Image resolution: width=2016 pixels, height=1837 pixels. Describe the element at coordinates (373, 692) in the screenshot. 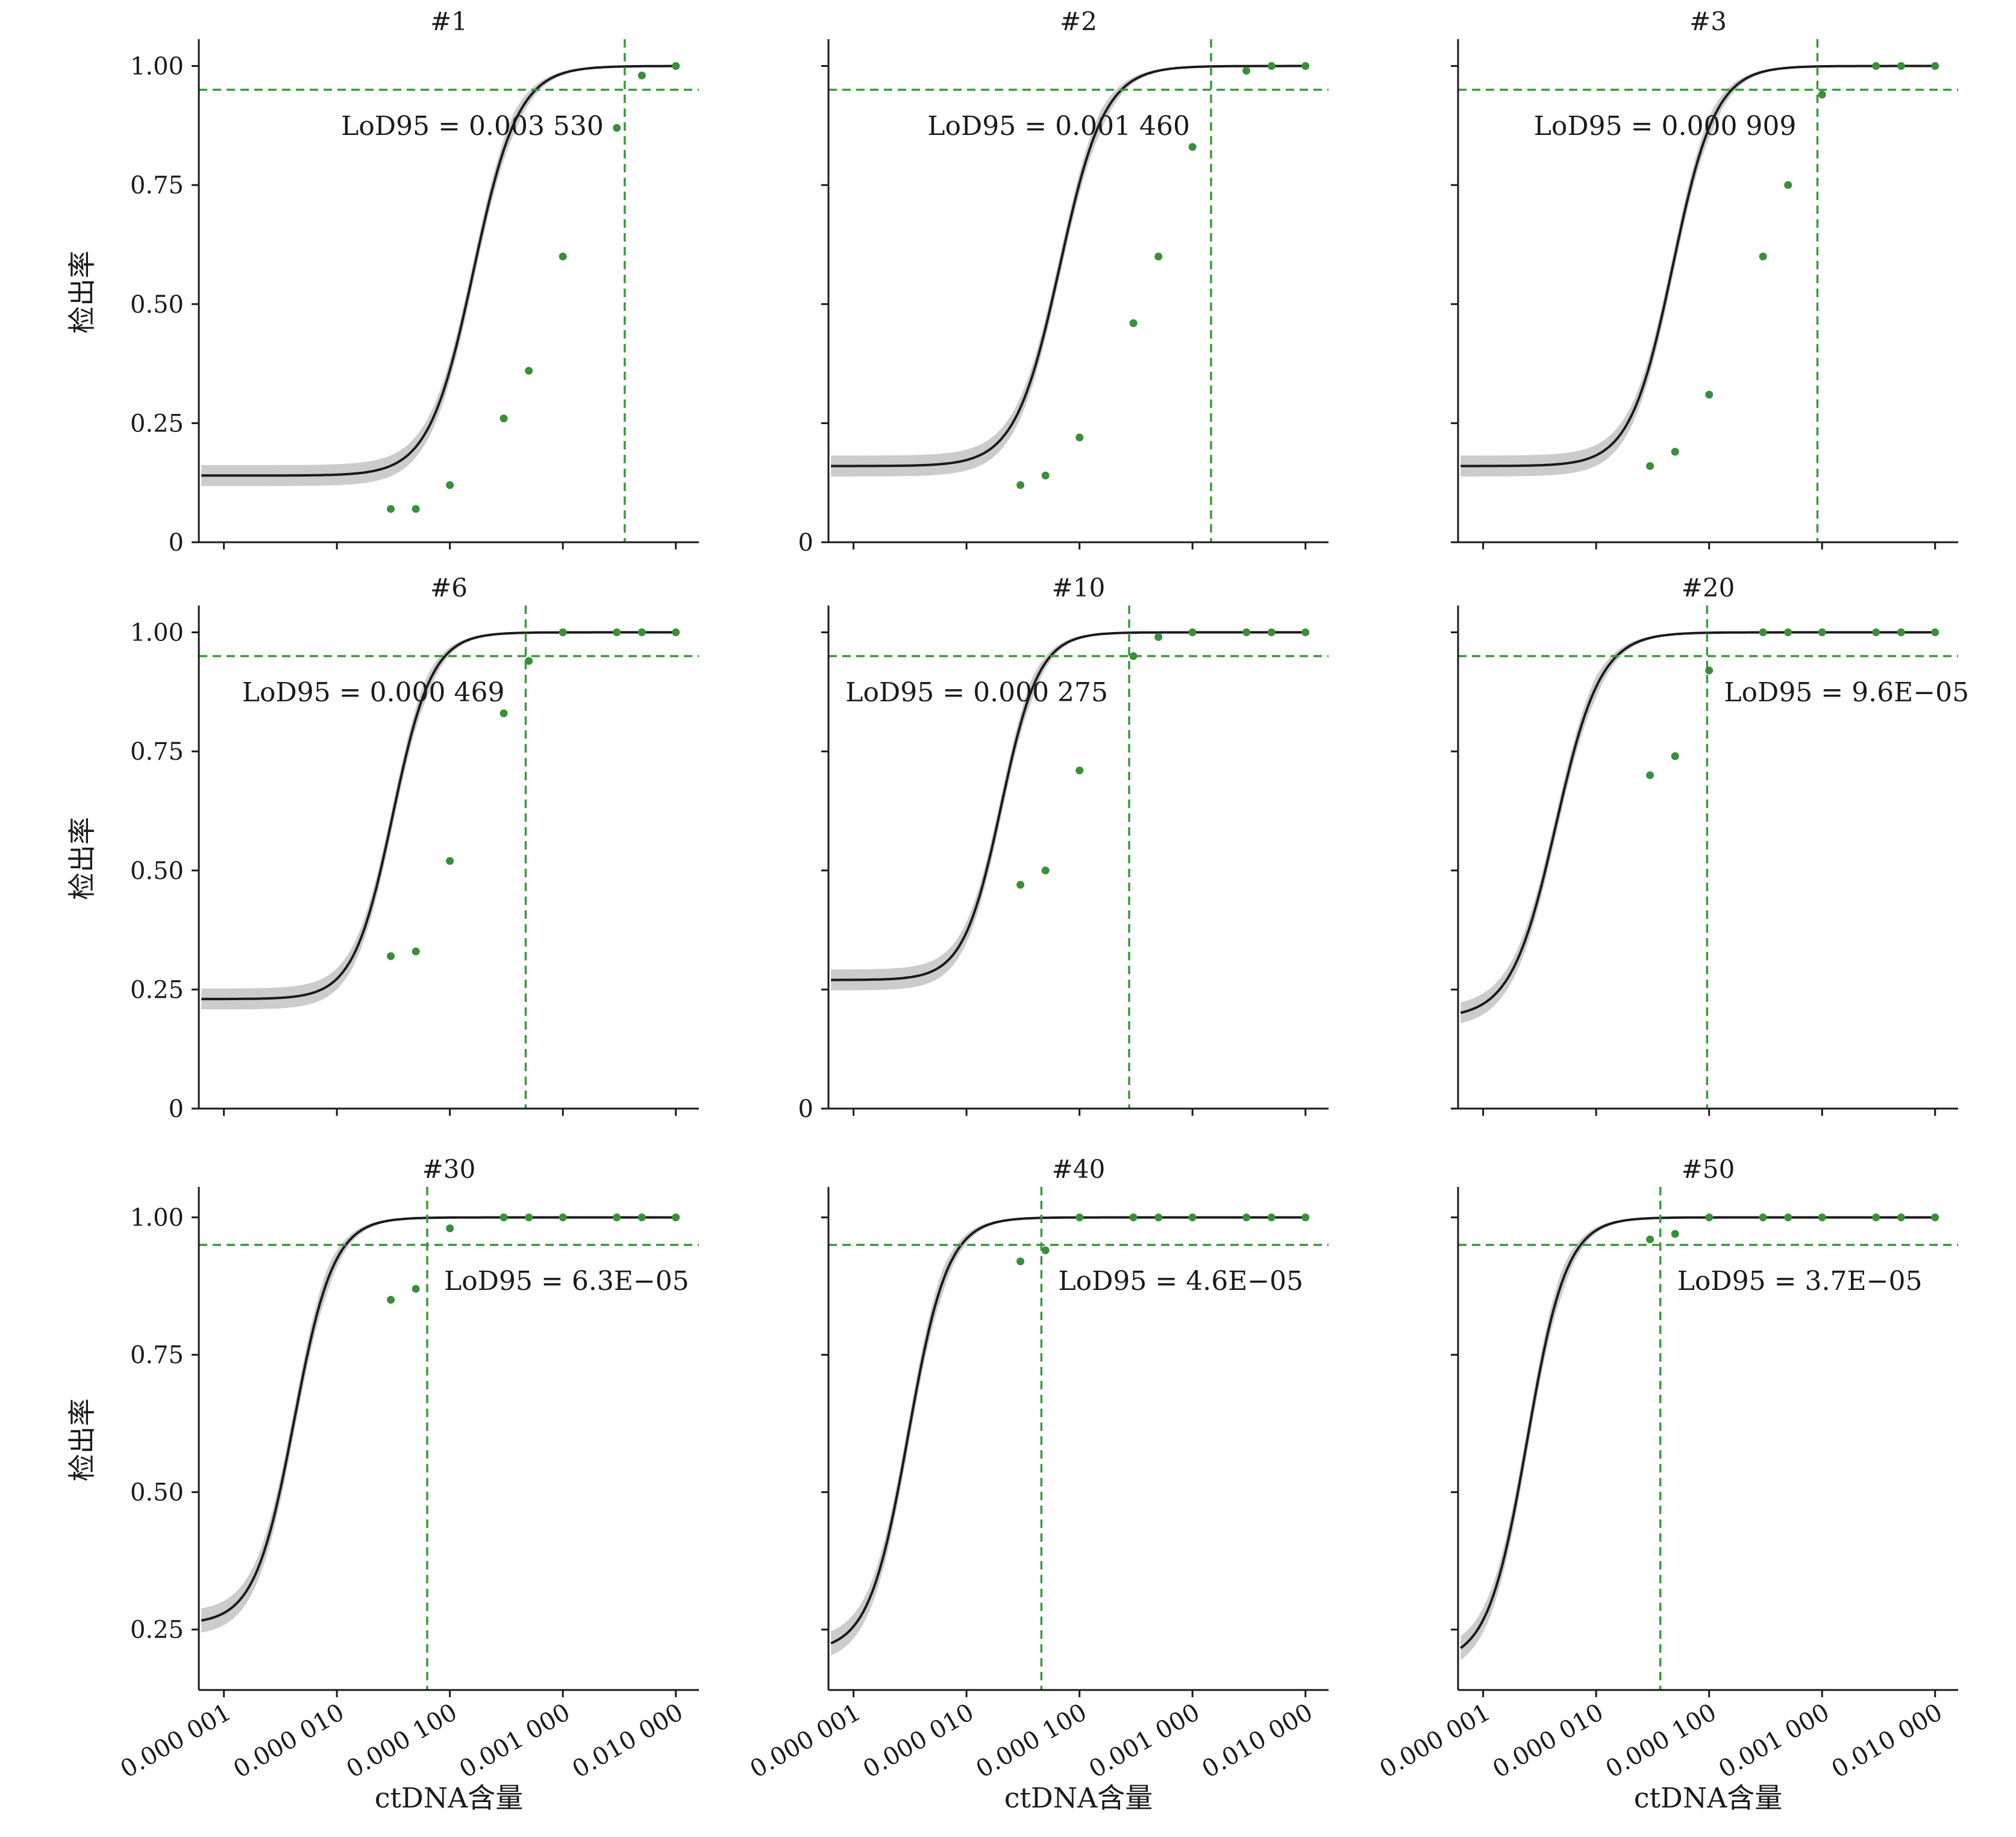

I see `lod95-annotation: LoD95 = 0.000 469` at that location.